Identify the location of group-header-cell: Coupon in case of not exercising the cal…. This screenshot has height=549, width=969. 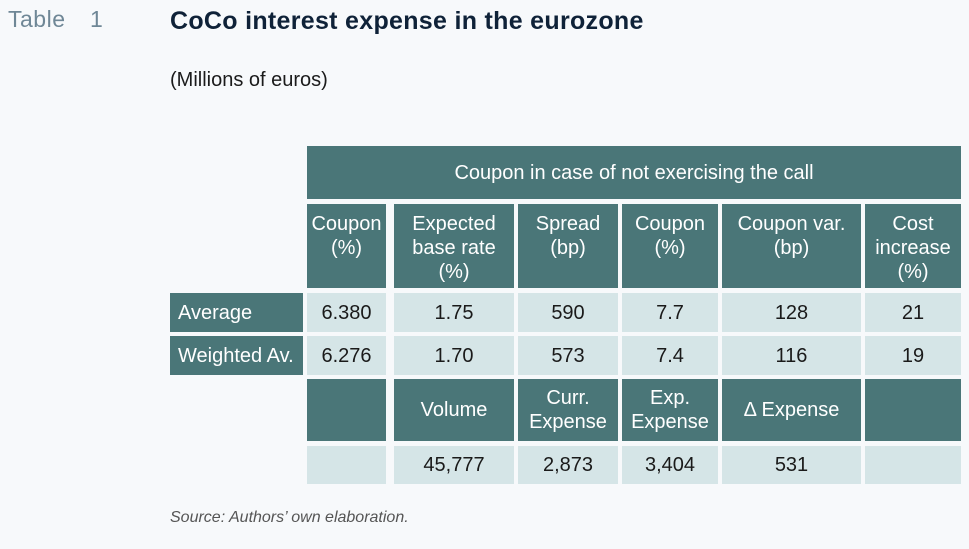
(634, 172).